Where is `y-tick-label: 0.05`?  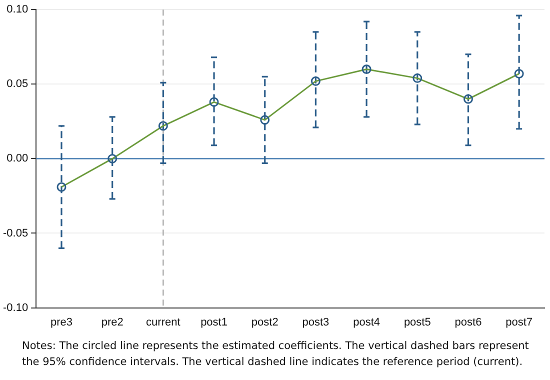
y-tick-label: 0.05 is located at coordinates (17, 84).